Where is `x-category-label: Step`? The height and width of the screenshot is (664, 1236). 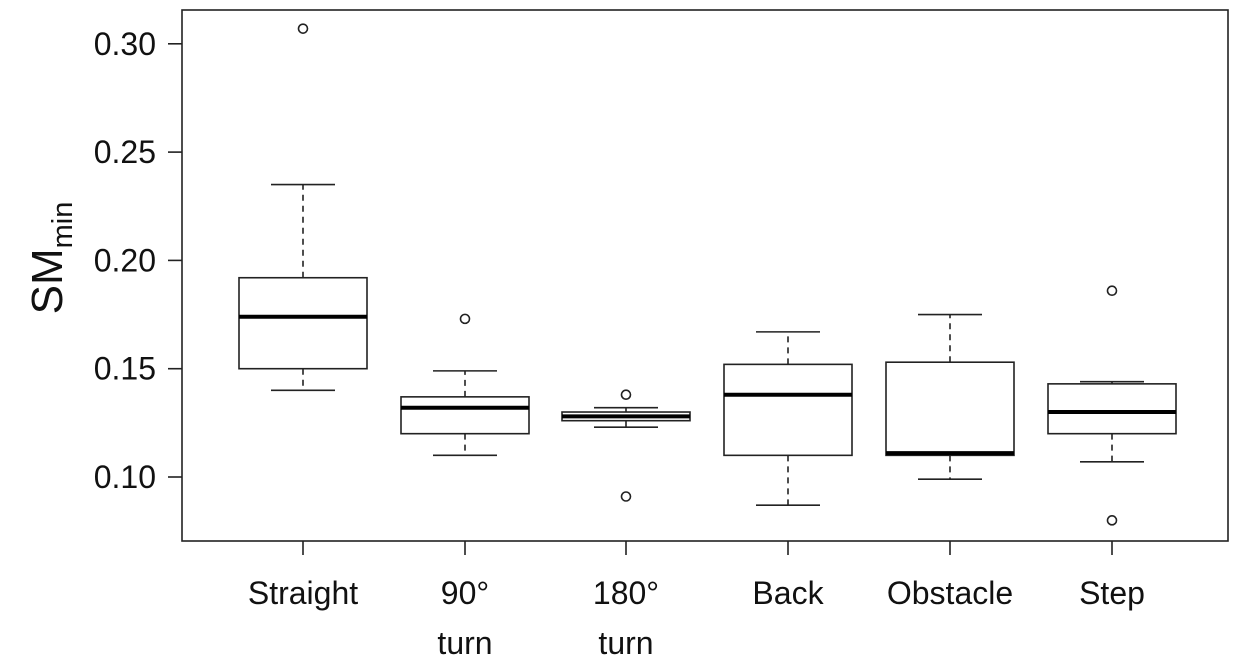 x-category-label: Step is located at coordinates (1112, 593).